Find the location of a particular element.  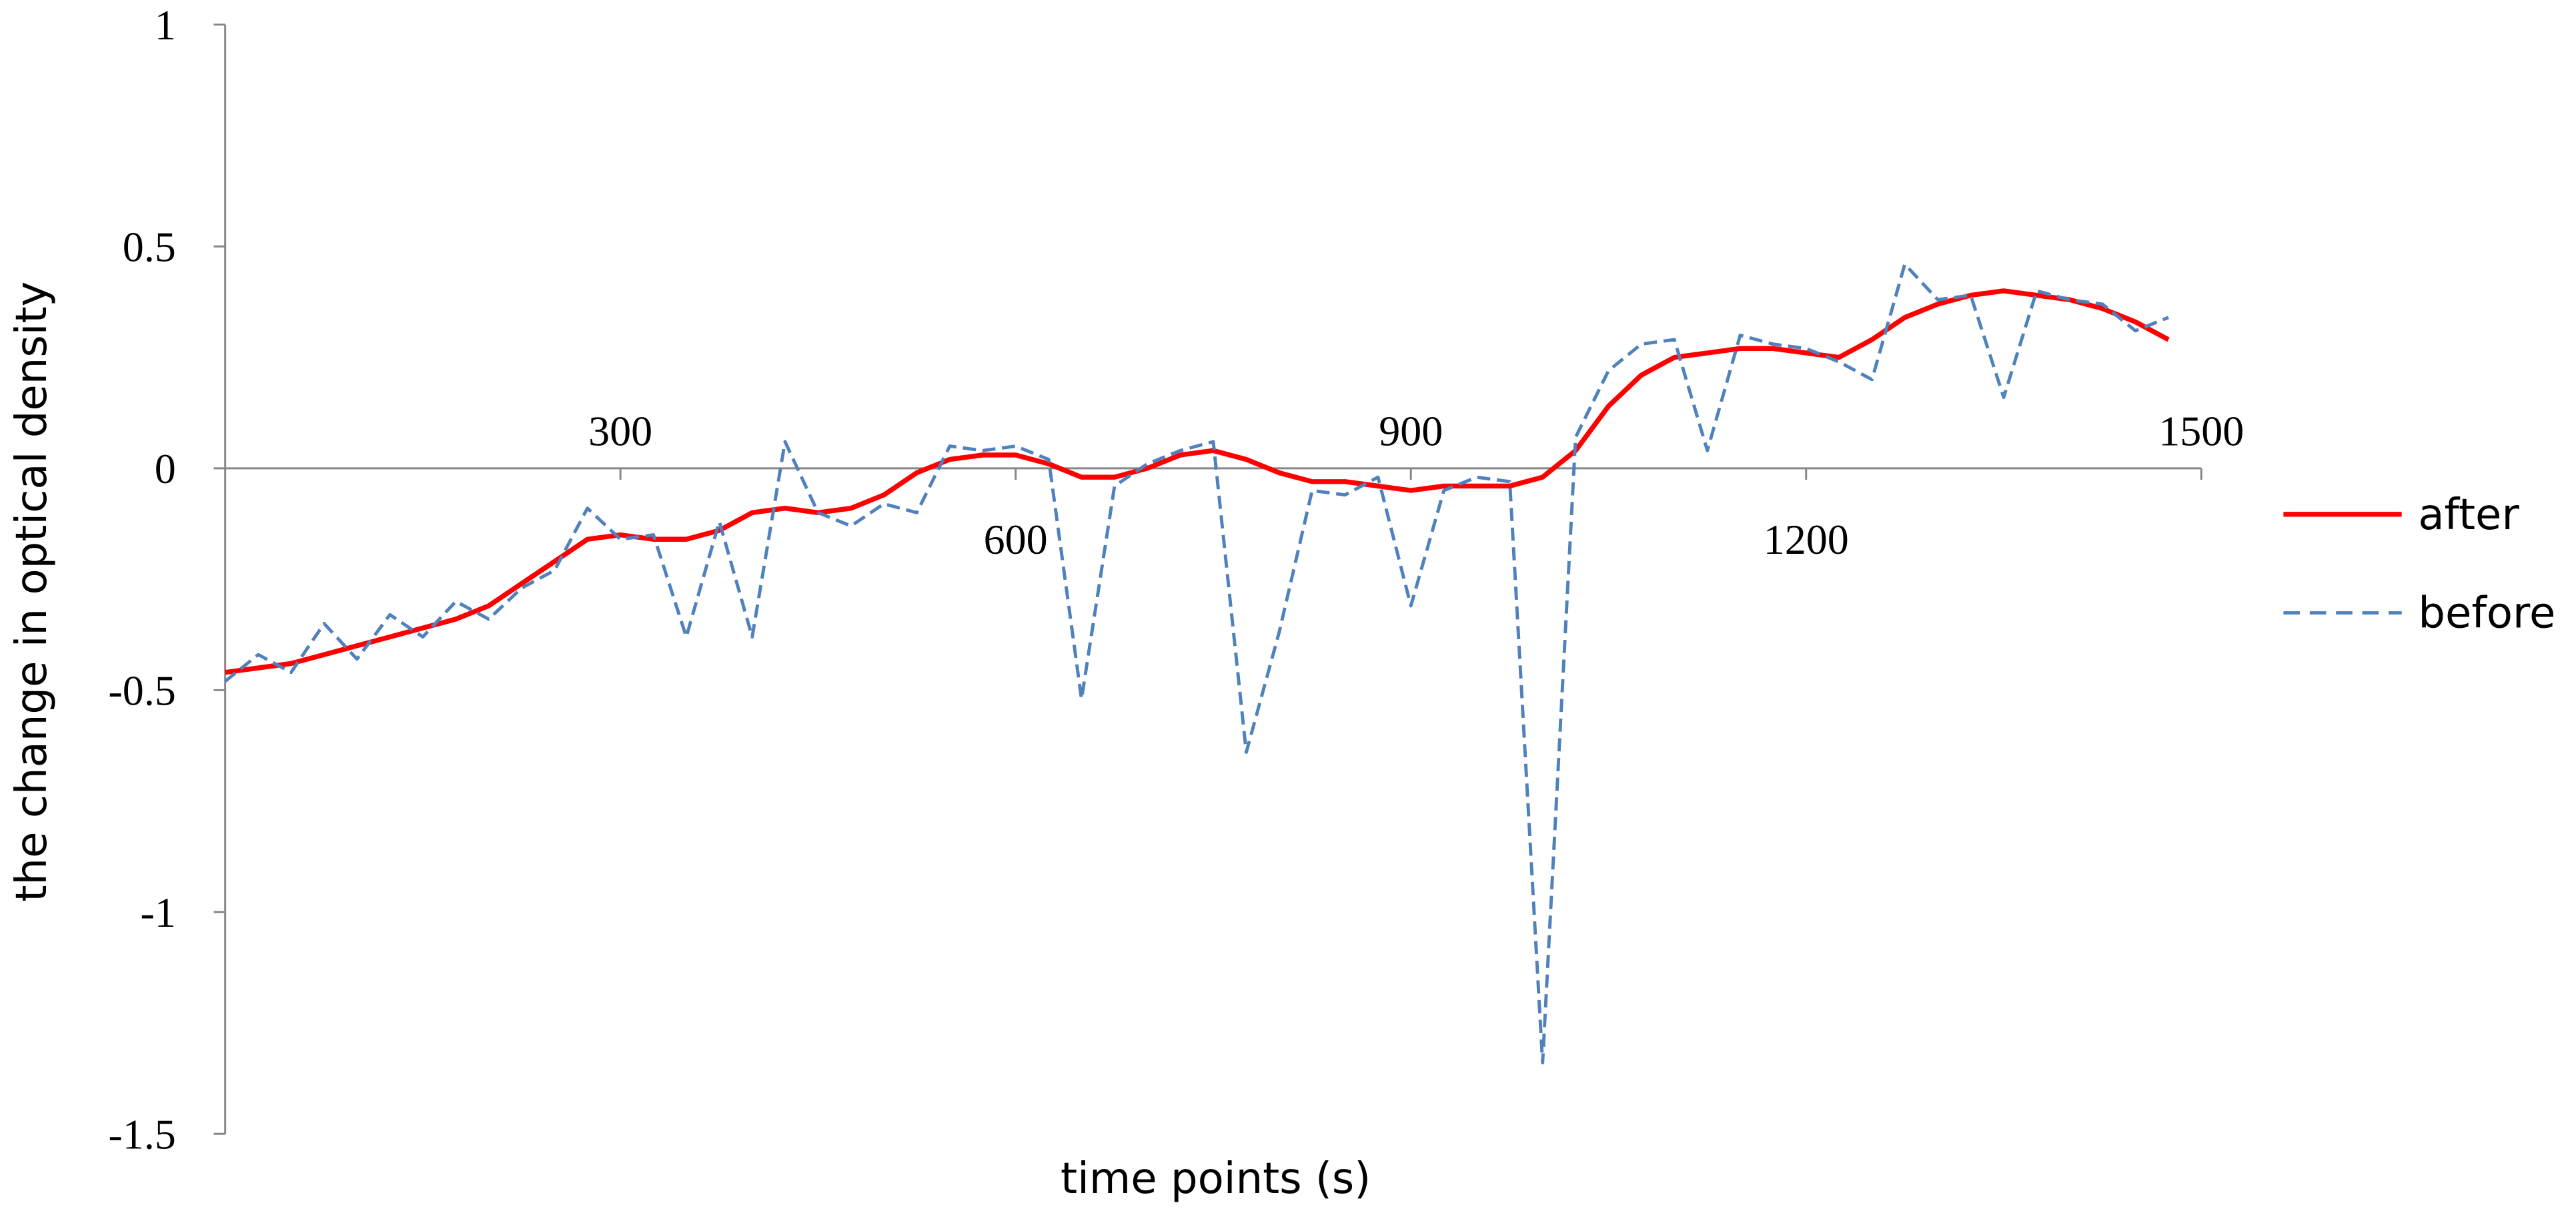

x-tick-label: 900 is located at coordinates (1411, 430).